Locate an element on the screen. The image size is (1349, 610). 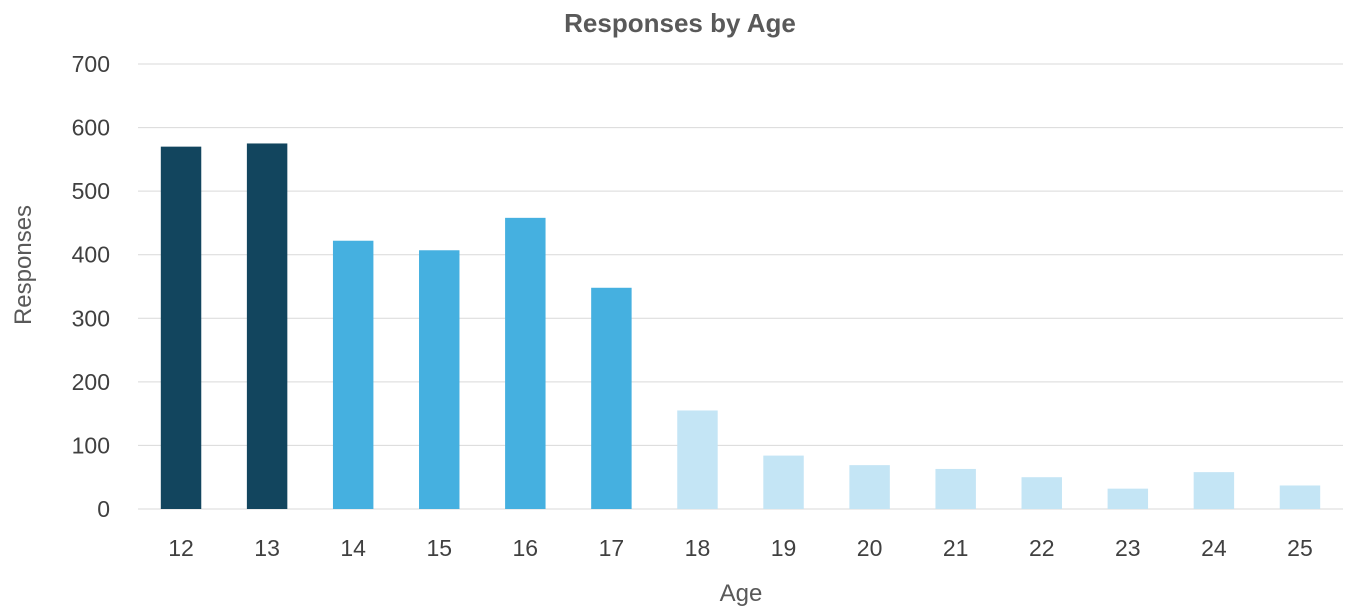
y-tick-label: 600 is located at coordinates (91, 128).